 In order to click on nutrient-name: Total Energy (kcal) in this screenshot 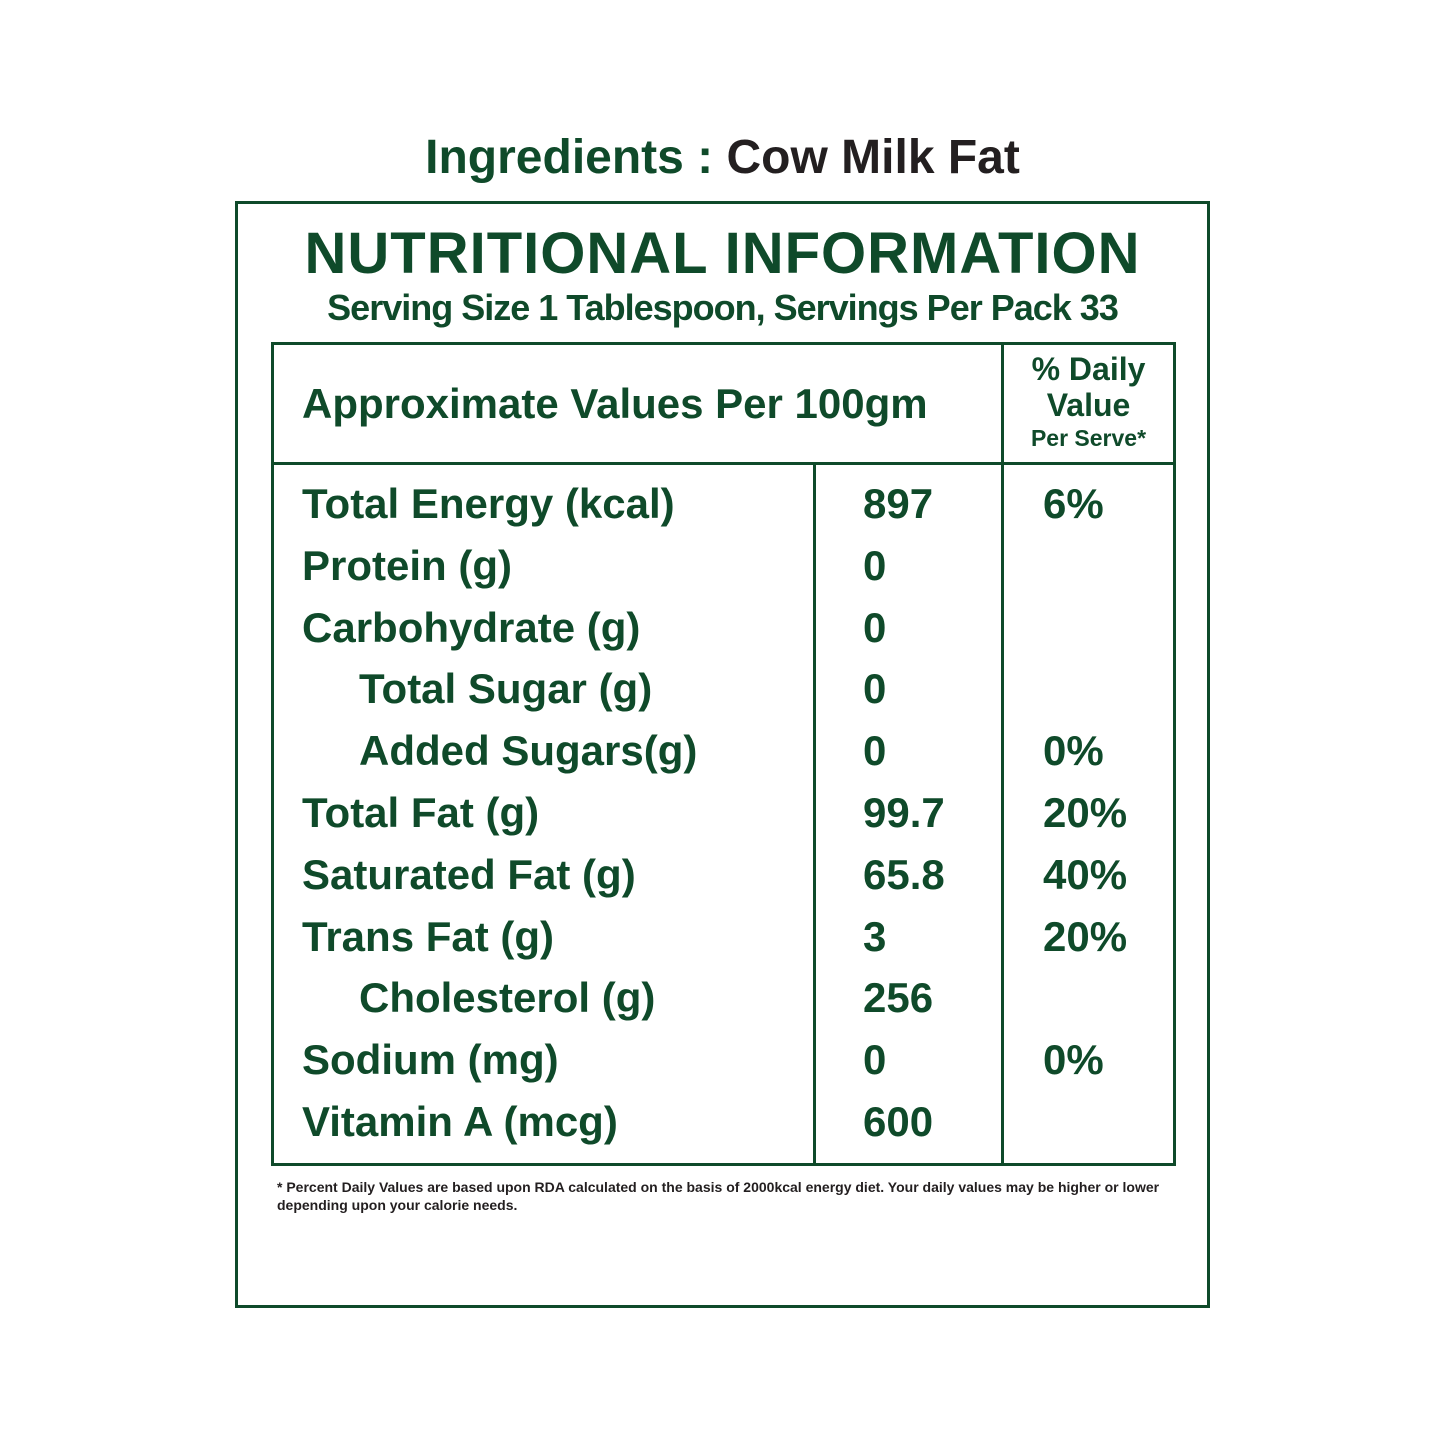, I will do `click(488, 503)`.